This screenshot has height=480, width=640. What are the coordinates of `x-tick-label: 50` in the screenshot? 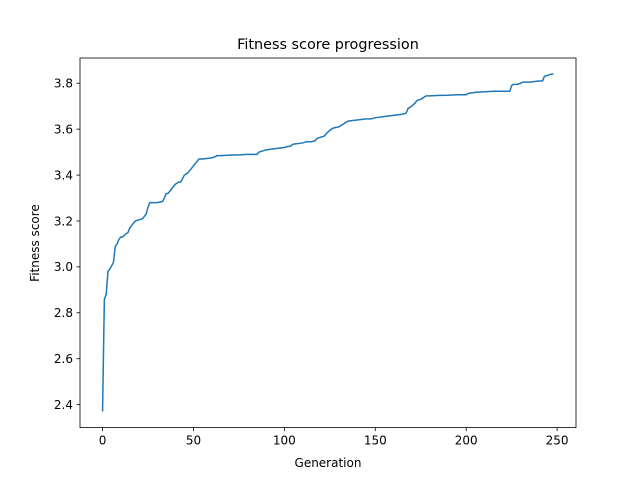 It's located at (193, 441).